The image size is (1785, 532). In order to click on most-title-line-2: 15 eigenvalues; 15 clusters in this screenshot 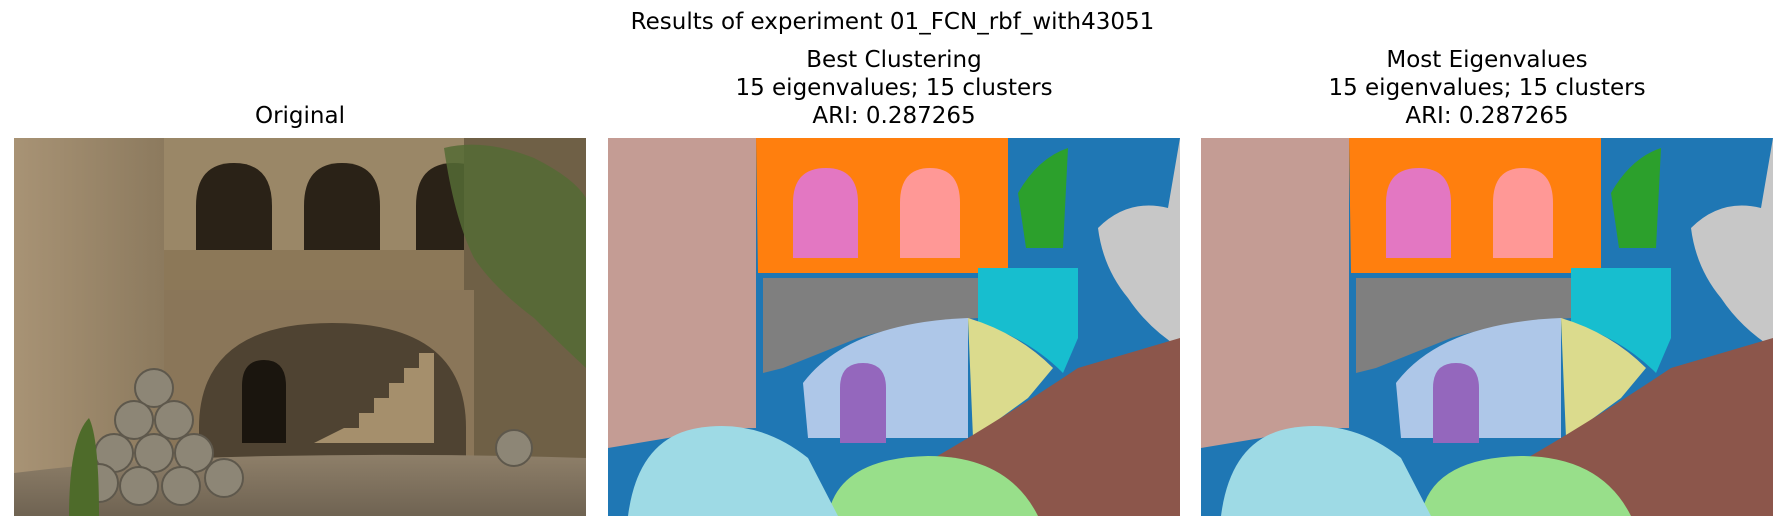, I will do `click(1487, 88)`.